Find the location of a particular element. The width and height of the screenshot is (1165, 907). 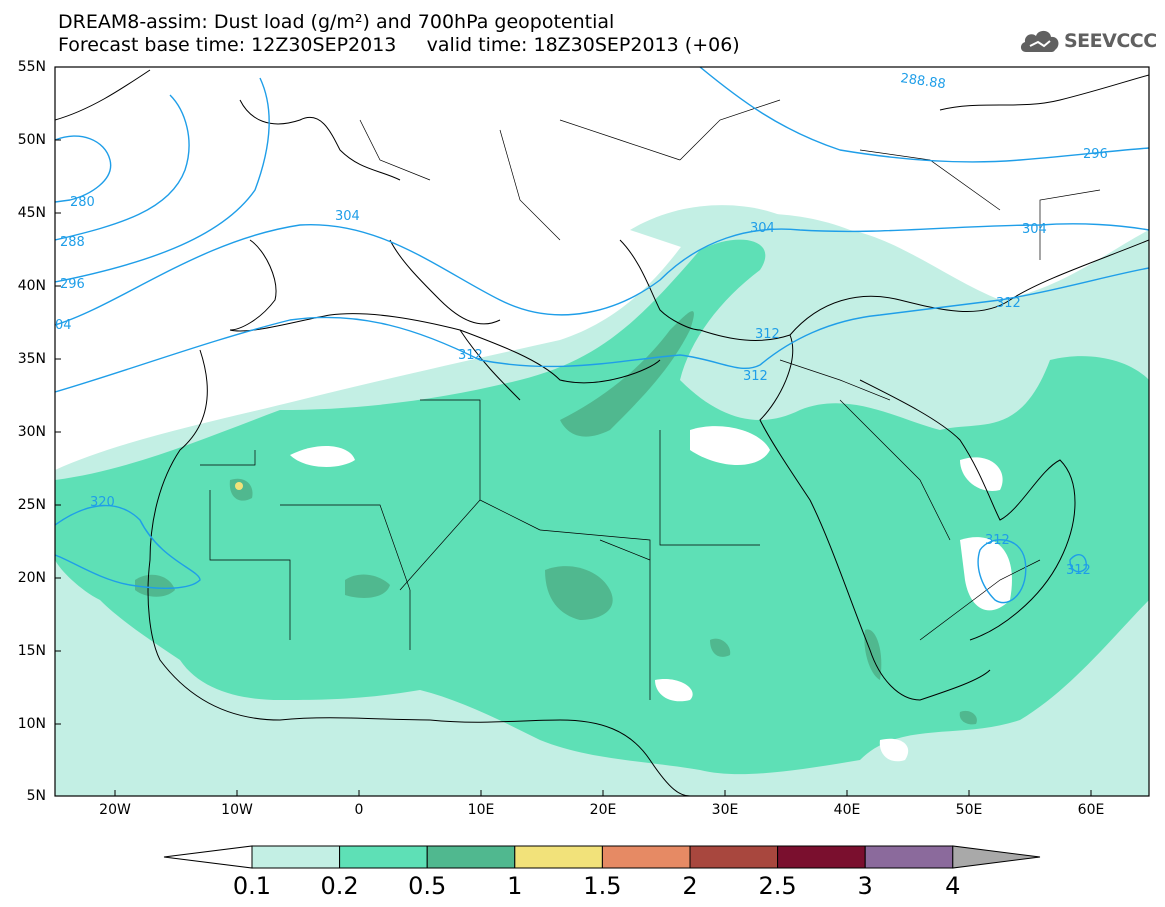

contour-label: 288 is located at coordinates (72, 242).